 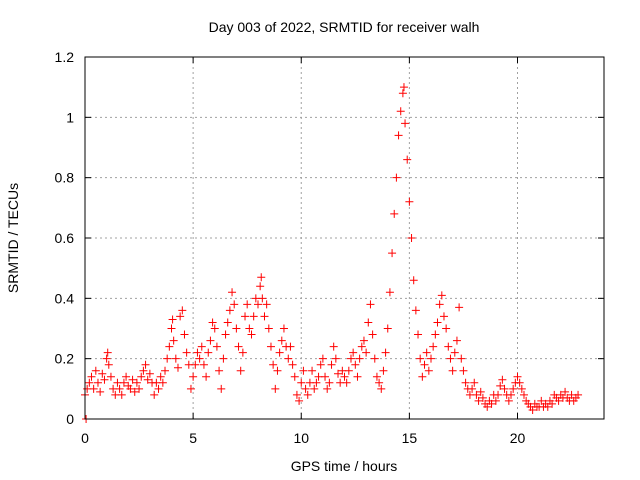 I want to click on y-tick-label: 0, so click(x=70, y=419).